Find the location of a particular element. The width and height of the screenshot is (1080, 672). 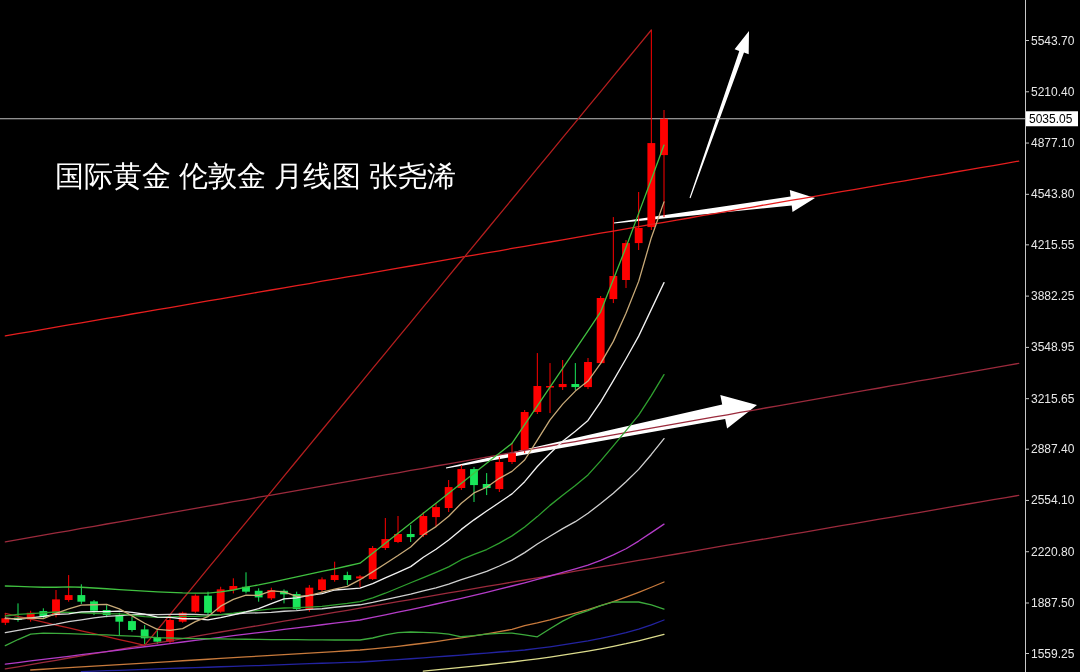

y-tick-label: 3215.65 is located at coordinates (1053, 398).